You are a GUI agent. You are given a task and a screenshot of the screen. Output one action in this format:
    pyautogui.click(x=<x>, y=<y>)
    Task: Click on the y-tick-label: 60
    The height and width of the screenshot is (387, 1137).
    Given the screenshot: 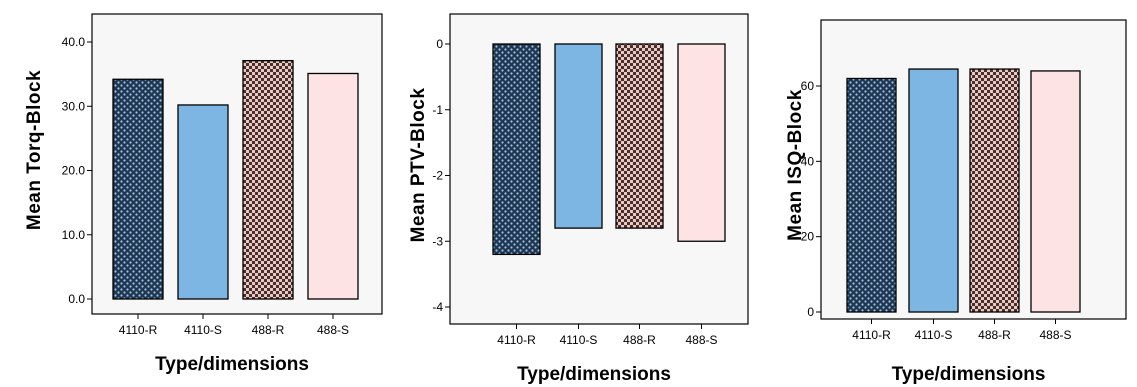 What is the action you would take?
    pyautogui.click(x=808, y=86)
    